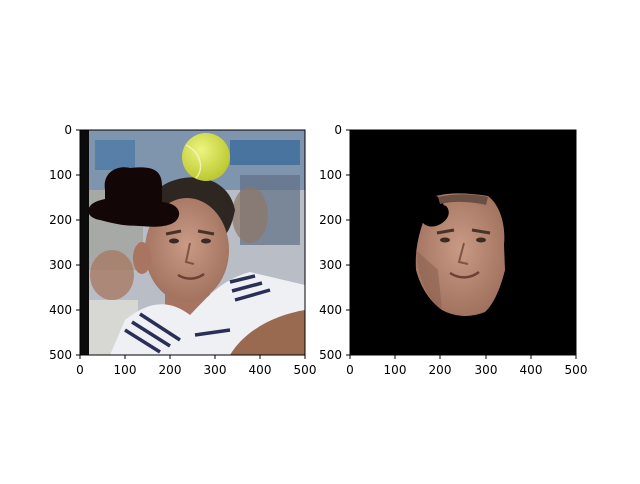  What do you see at coordinates (330, 242) in the screenshot?
I see `right-y-tick-labels: 0 100 200 300 400 500` at bounding box center [330, 242].